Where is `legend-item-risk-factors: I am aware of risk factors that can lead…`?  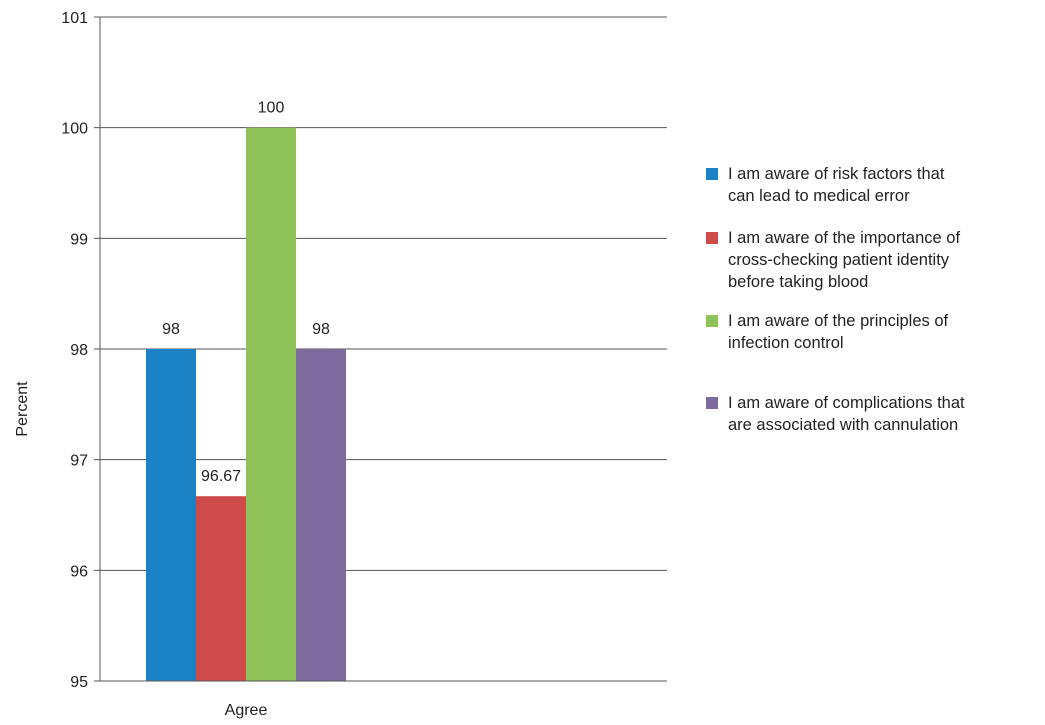 legend-item-risk-factors: I am aware of risk factors that can lead… is located at coordinates (873, 185).